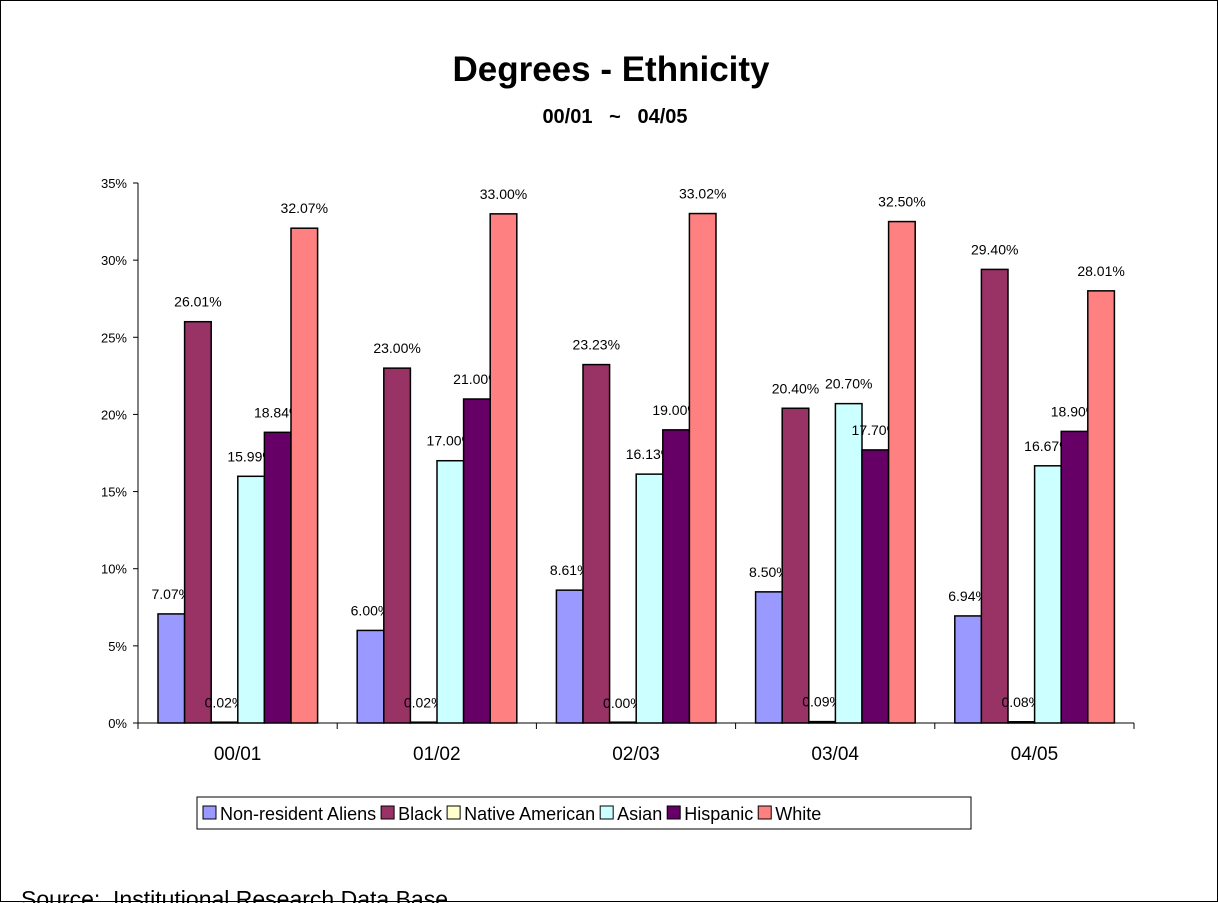 This screenshot has height=903, width=1218. Describe the element at coordinates (114, 569) in the screenshot. I see `y-tick-label: 10%` at that location.